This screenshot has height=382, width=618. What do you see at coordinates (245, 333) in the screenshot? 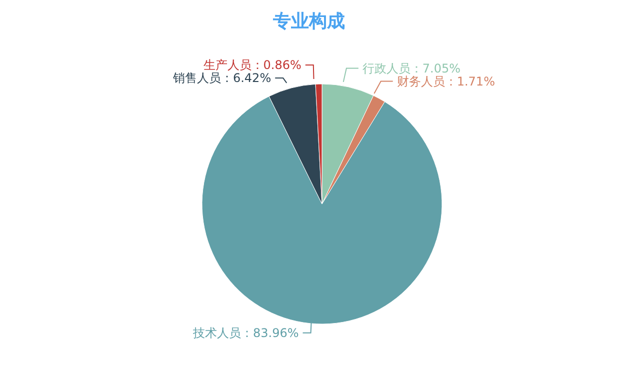
I see `slice-label: 技术人员：83.96%` at bounding box center [245, 333].